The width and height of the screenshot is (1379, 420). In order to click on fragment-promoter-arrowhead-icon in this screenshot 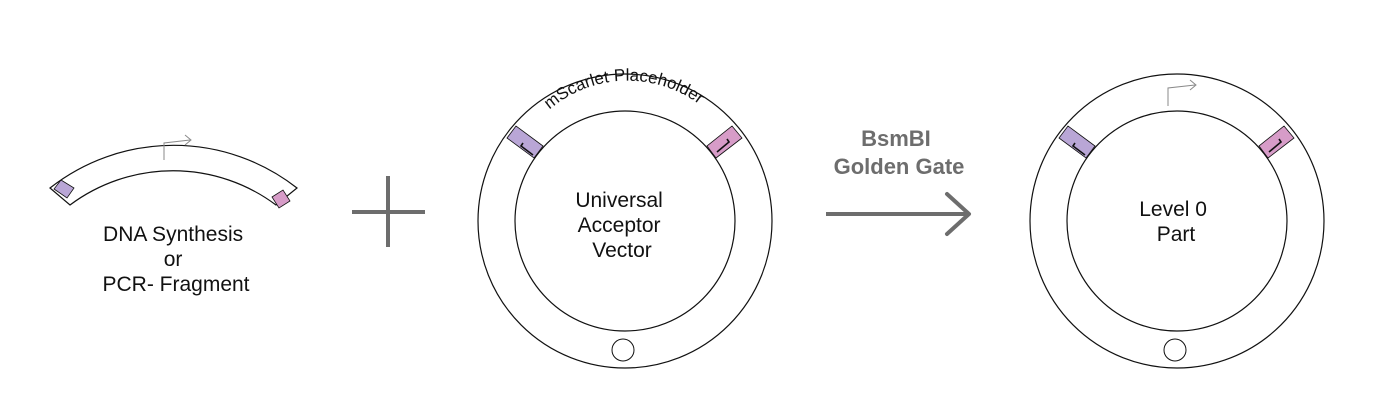, I will do `click(188, 140)`.